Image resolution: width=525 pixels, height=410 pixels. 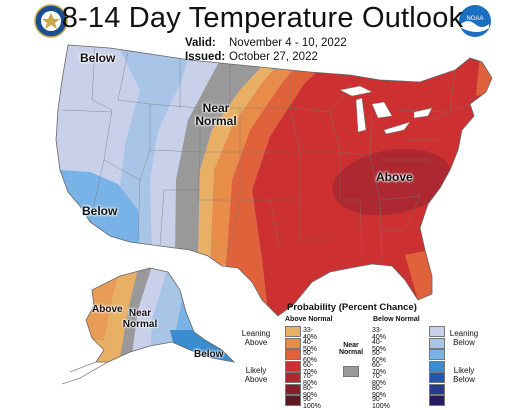 What do you see at coordinates (310, 368) in the screenshot?
I see `legend-above-range-label: 60-70%` at bounding box center [310, 368].